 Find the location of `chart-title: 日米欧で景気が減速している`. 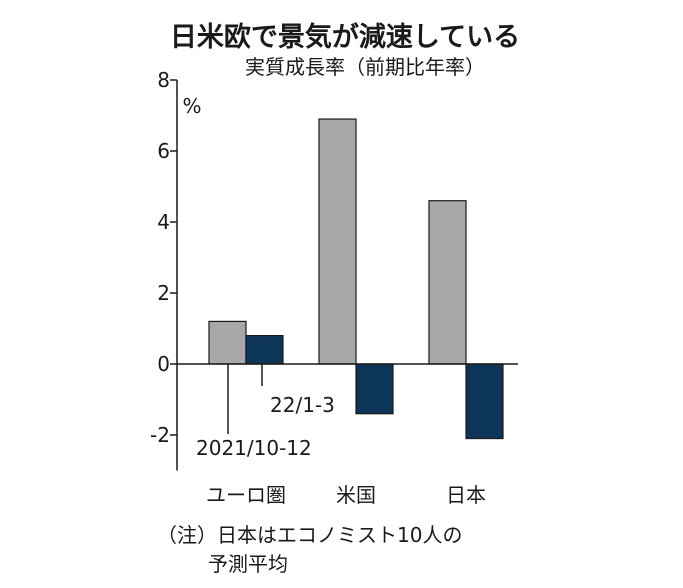

chart-title: 日米欧で景気が減速している is located at coordinates (345, 37).